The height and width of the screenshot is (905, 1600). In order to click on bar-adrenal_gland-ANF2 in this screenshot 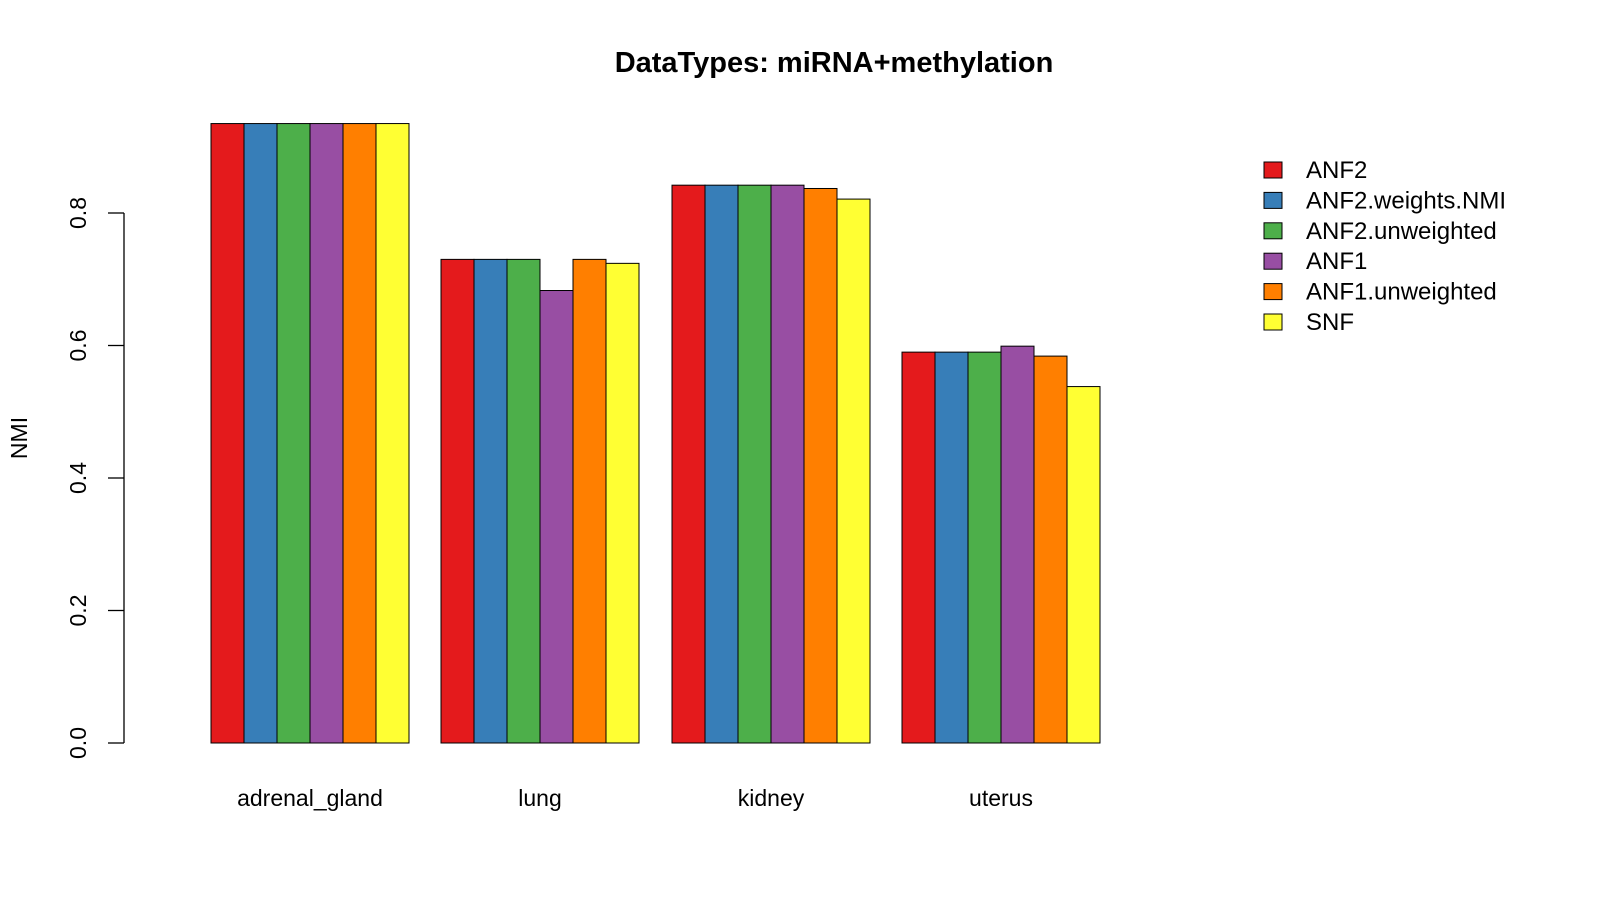, I will do `click(227, 433)`.